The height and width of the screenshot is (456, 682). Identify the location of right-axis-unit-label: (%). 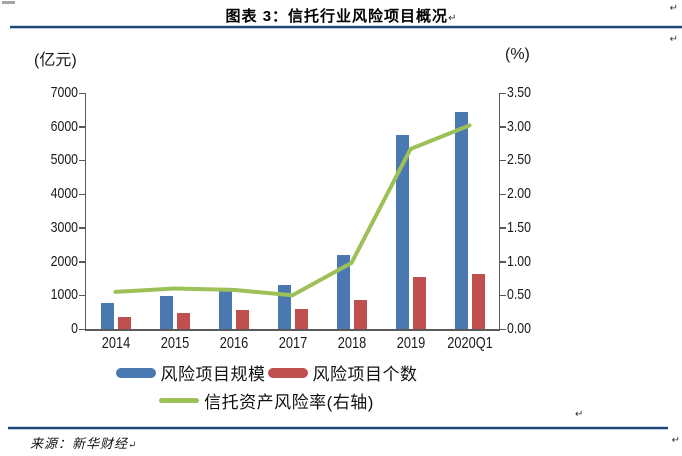
(517, 54).